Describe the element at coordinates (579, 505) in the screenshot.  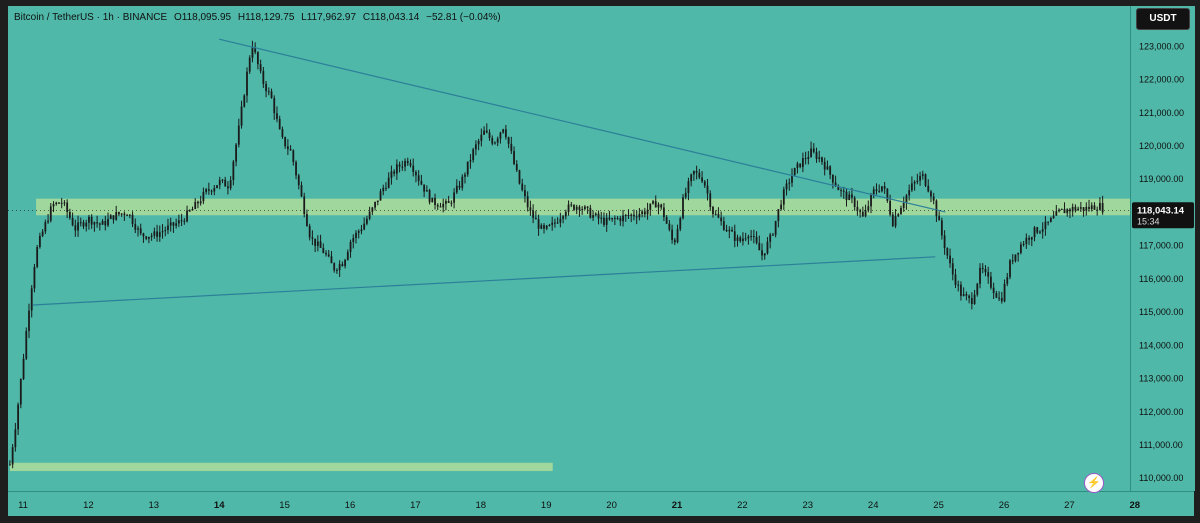
I see `time-axis-labels: 11 12 13 14 15 16 17 18 19 20 21 22 23 24 25 26 27 28` at that location.